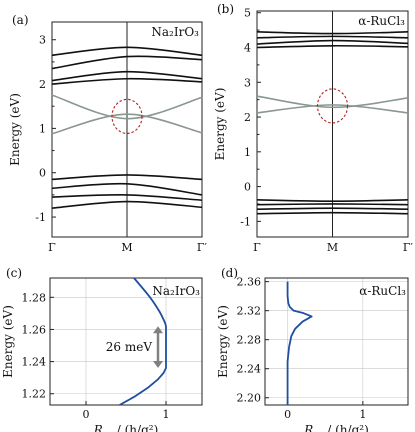 Image resolution: width=415 pixels, height=432 pixels. I want to click on y-tick-label: 2.36, so click(249, 282).